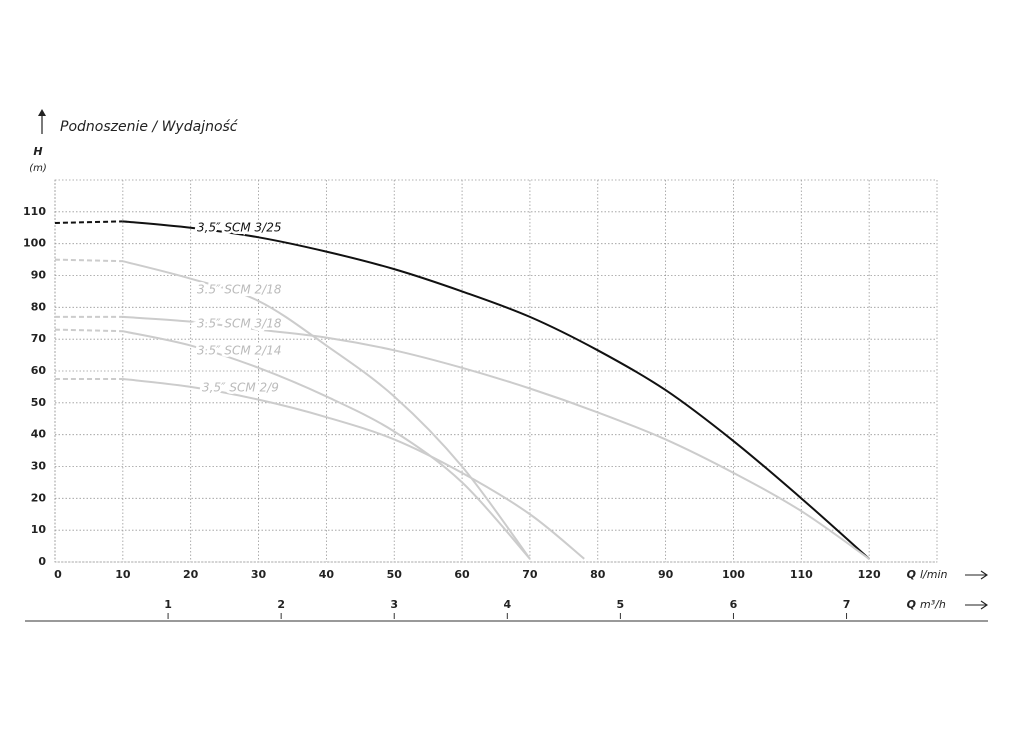 The width and height of the screenshot is (1024, 732). Describe the element at coordinates (934, 574) in the screenshot. I see `x-axis-unit: l/min` at that location.